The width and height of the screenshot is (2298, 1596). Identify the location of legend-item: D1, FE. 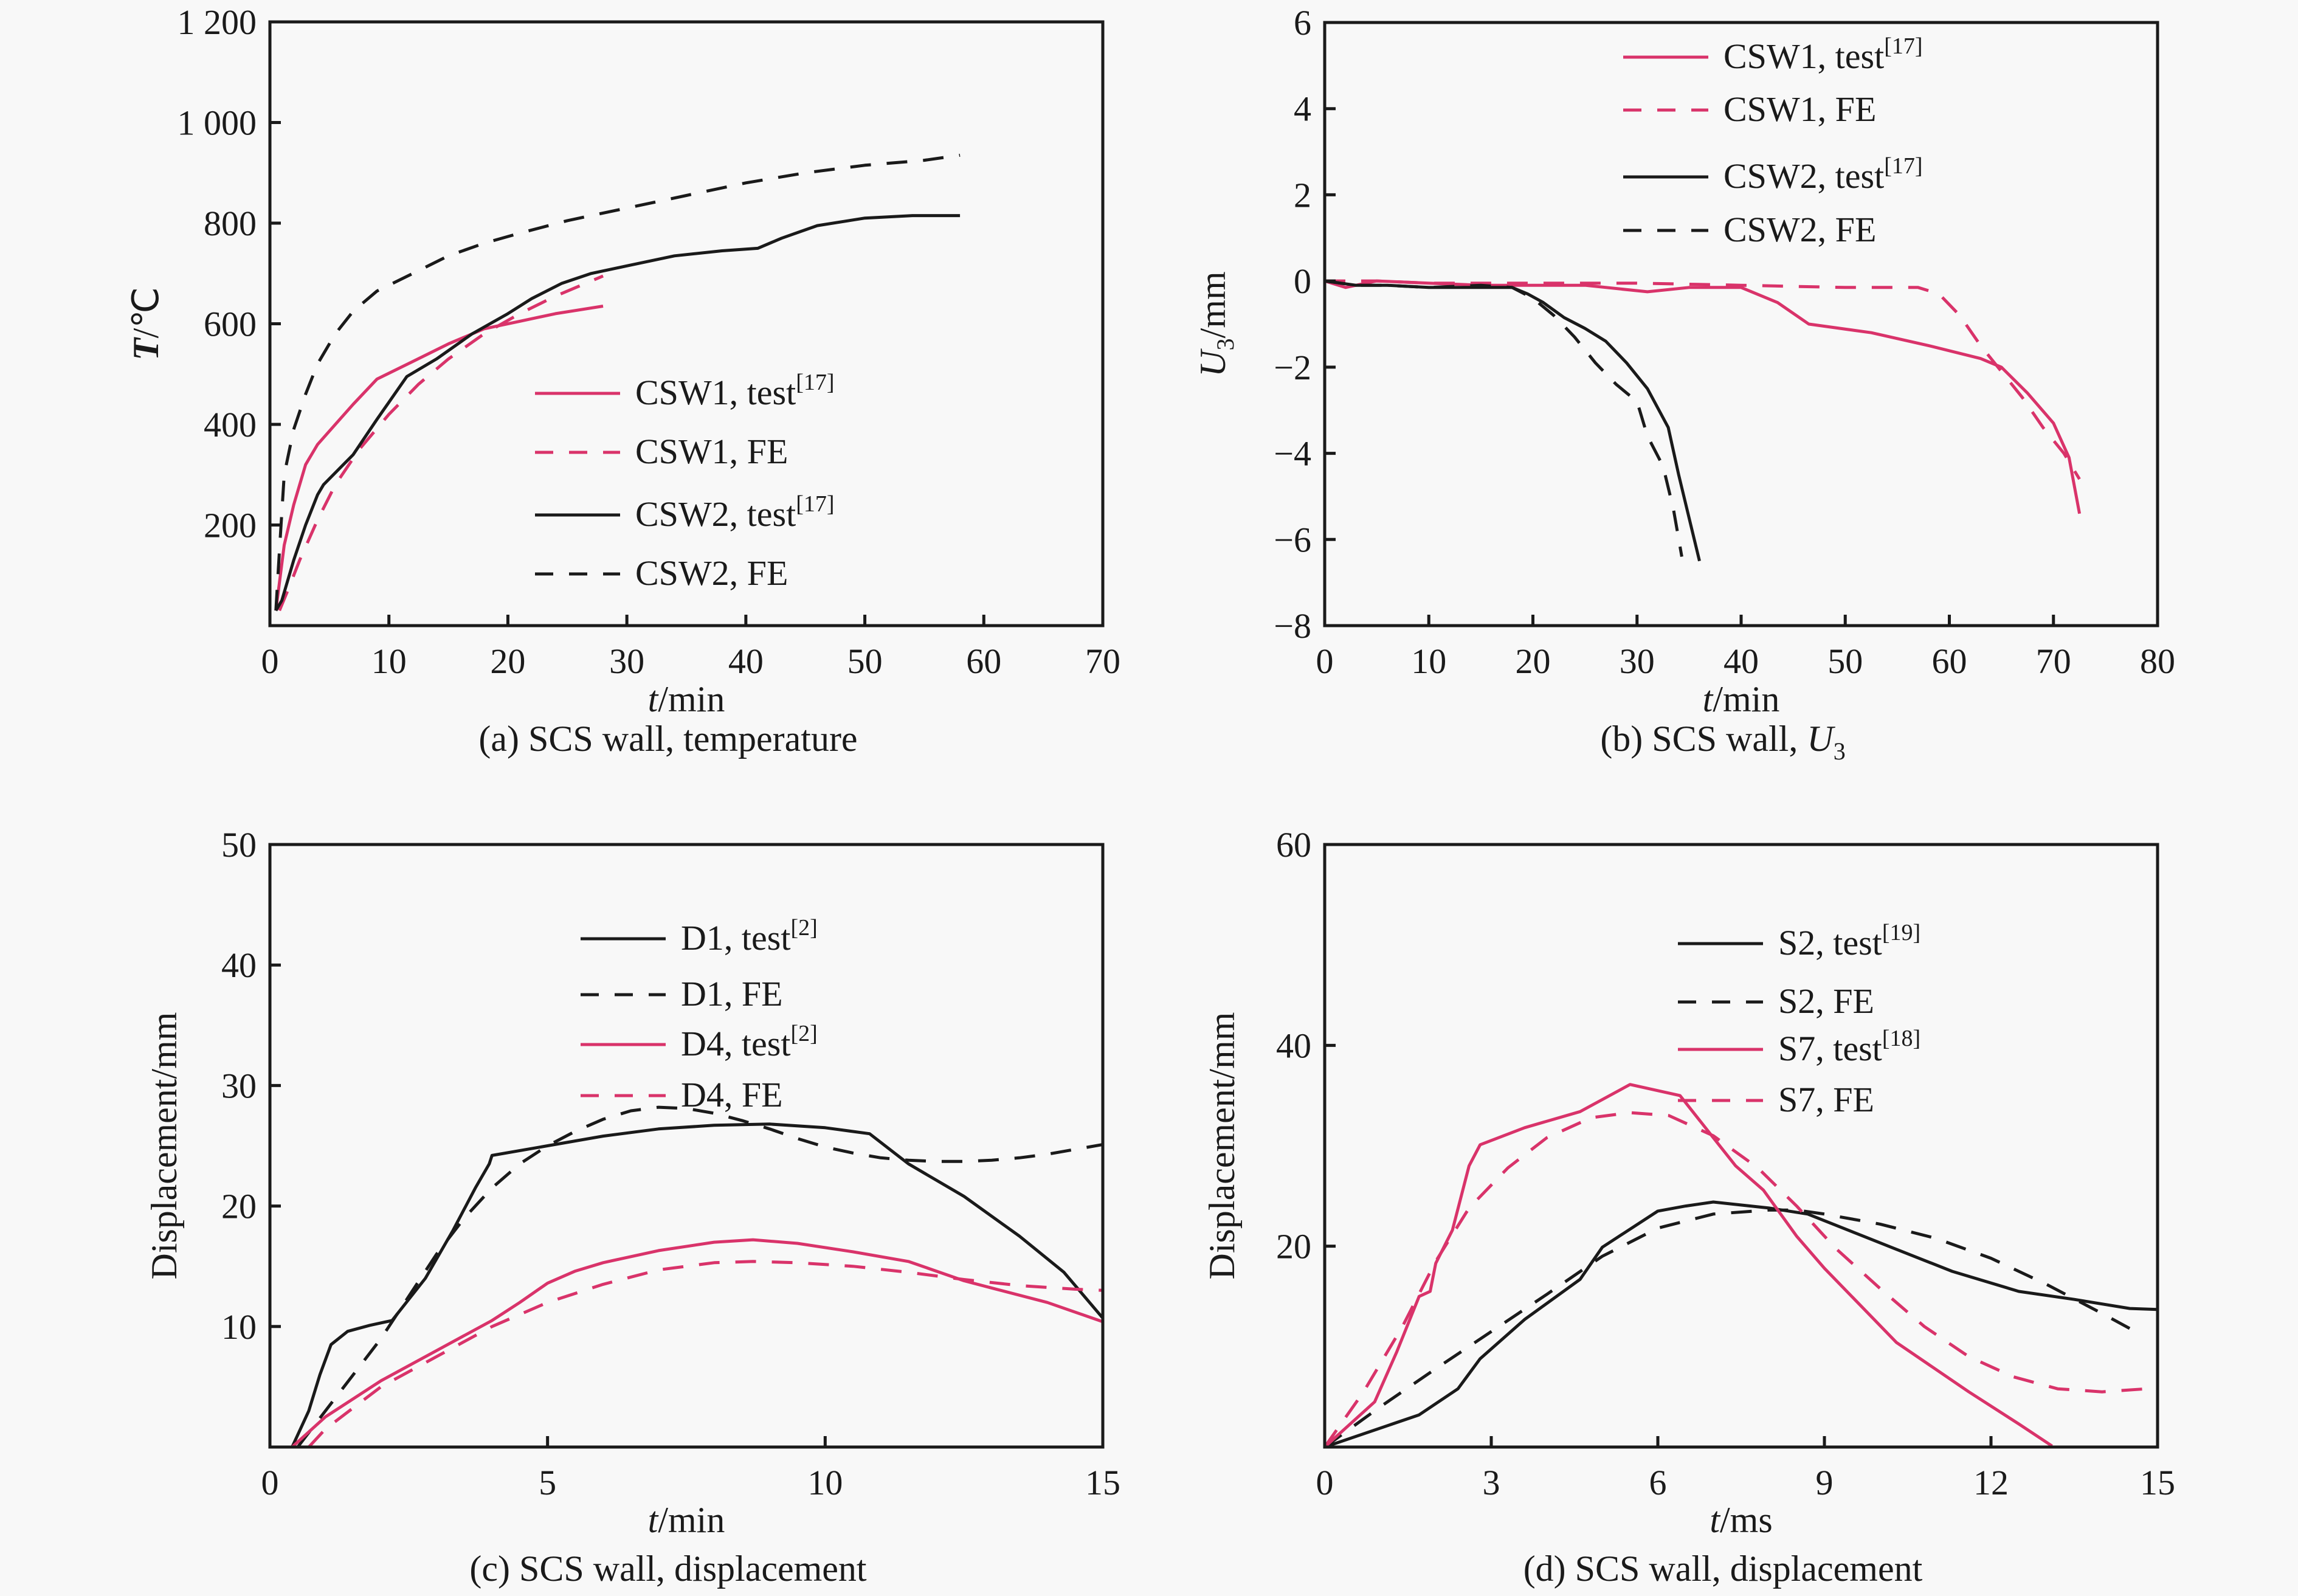
(682, 994).